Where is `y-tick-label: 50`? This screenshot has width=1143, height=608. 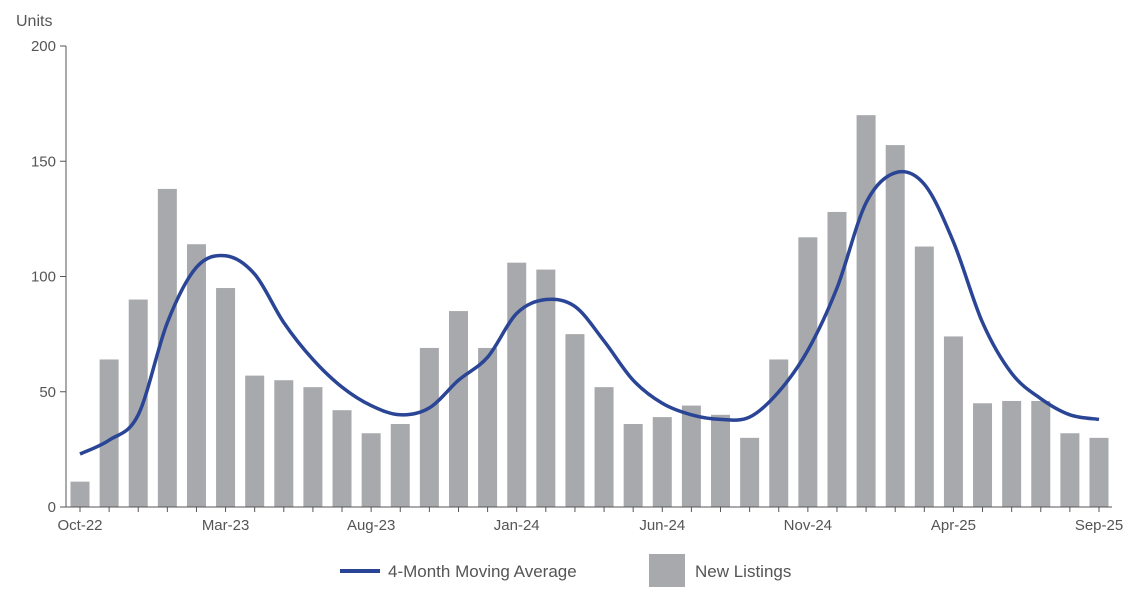
y-tick-label: 50 is located at coordinates (47, 392).